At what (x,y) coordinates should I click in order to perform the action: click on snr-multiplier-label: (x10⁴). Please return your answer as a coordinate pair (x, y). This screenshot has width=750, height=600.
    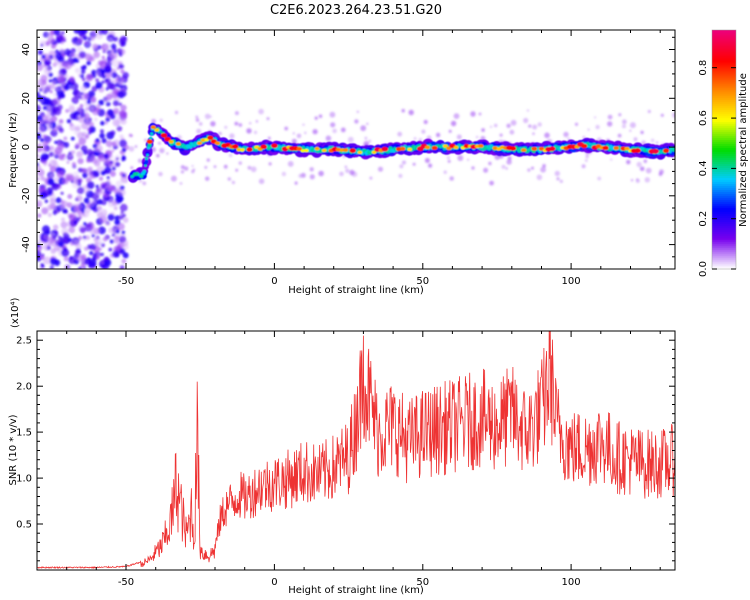
    Looking at the image, I should click on (15, 312).